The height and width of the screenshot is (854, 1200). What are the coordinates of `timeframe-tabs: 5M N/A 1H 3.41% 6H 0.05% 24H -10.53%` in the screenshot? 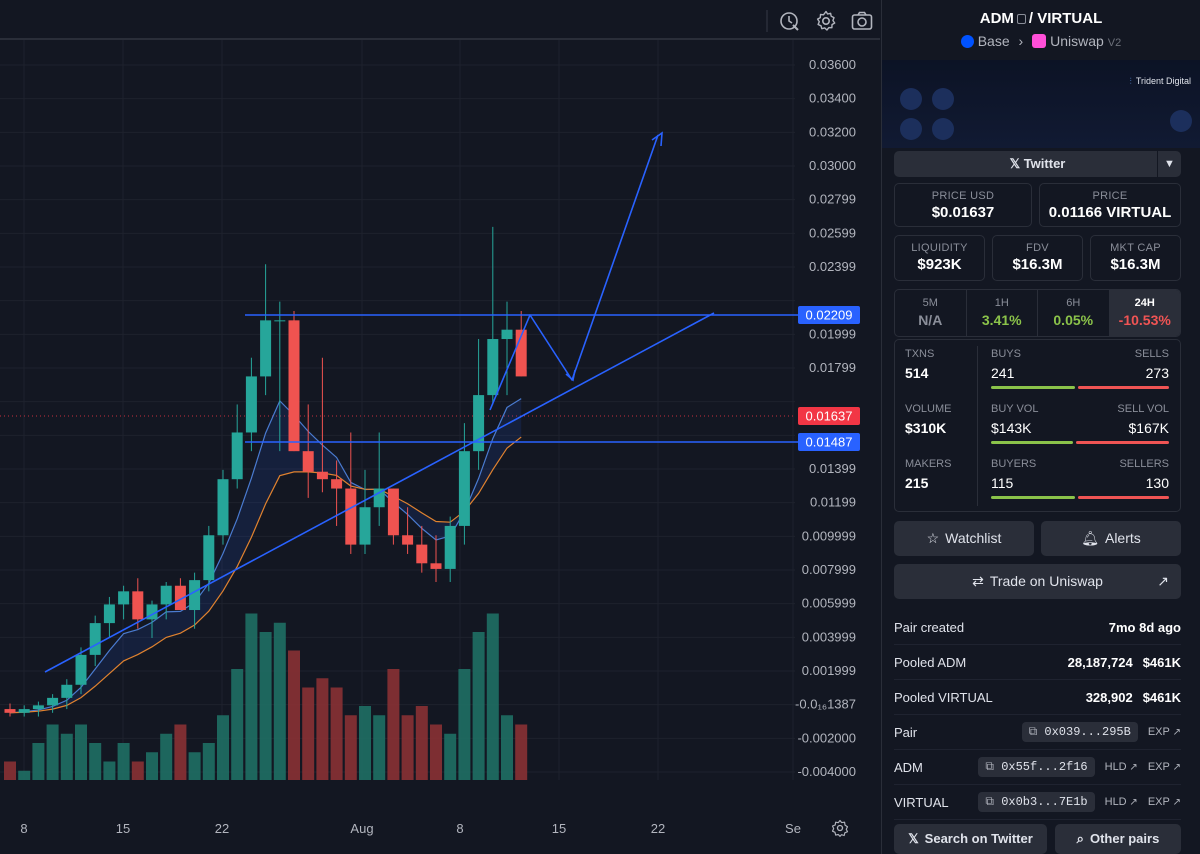 It's located at (1037, 313).